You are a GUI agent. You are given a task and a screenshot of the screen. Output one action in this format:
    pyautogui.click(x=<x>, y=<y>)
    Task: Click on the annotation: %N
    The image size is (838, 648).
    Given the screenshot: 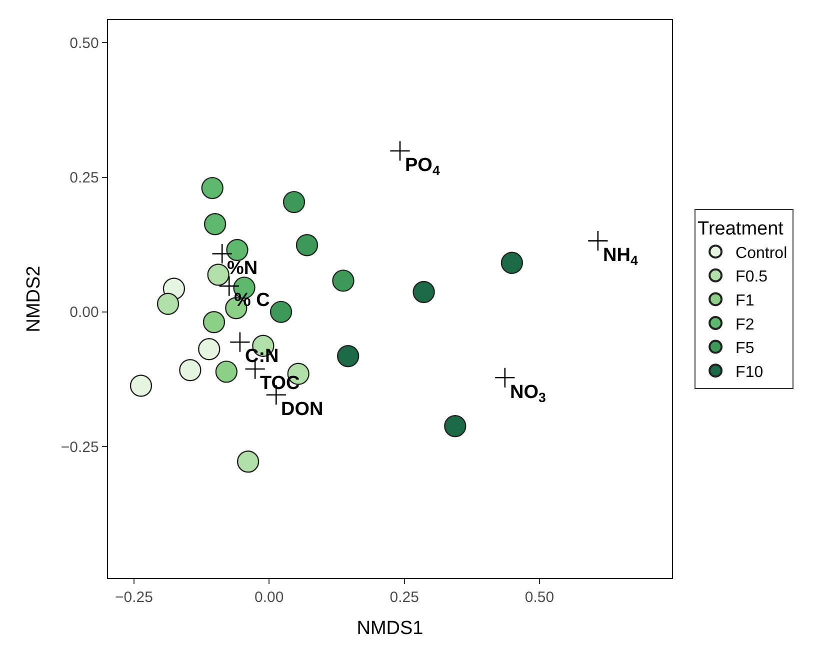 What is the action you would take?
    pyautogui.click(x=242, y=268)
    